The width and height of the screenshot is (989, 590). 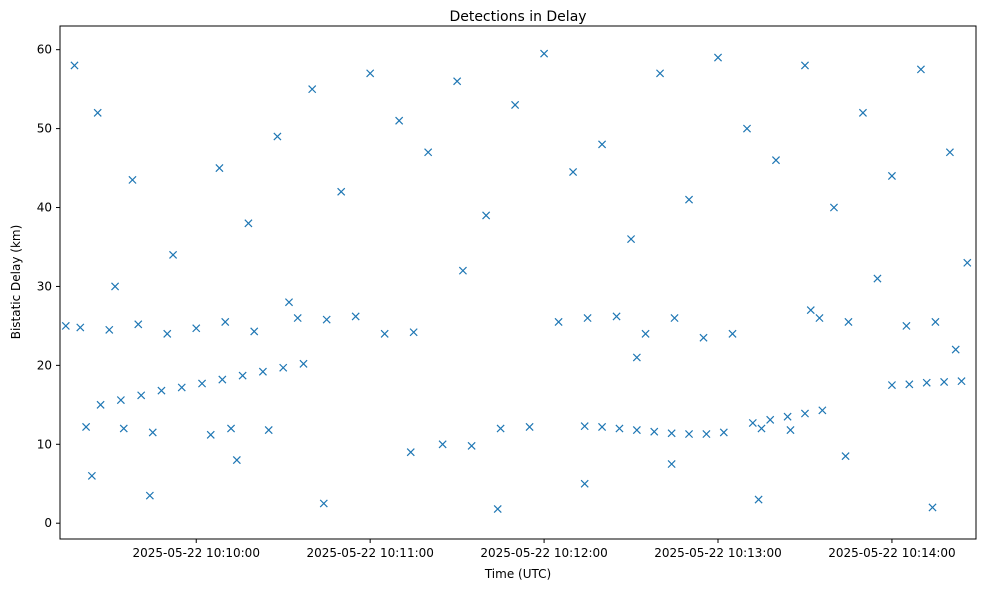 I want to click on x-tick-label: 2025-05-22 10:11:00, so click(x=369, y=553).